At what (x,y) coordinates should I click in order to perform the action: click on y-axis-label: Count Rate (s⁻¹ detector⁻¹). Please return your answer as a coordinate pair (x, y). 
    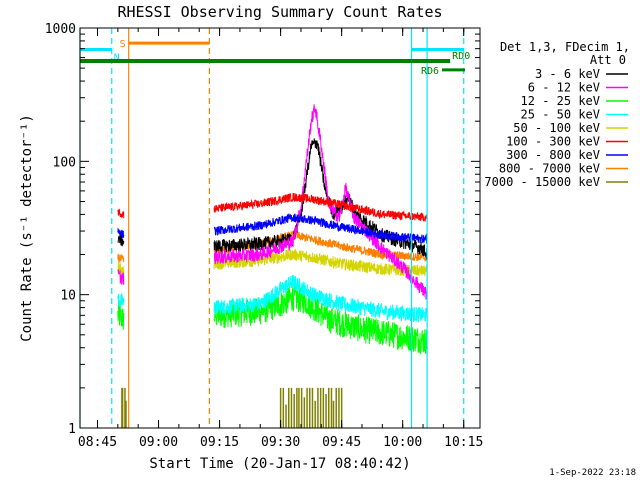
    Looking at the image, I should click on (27, 228).